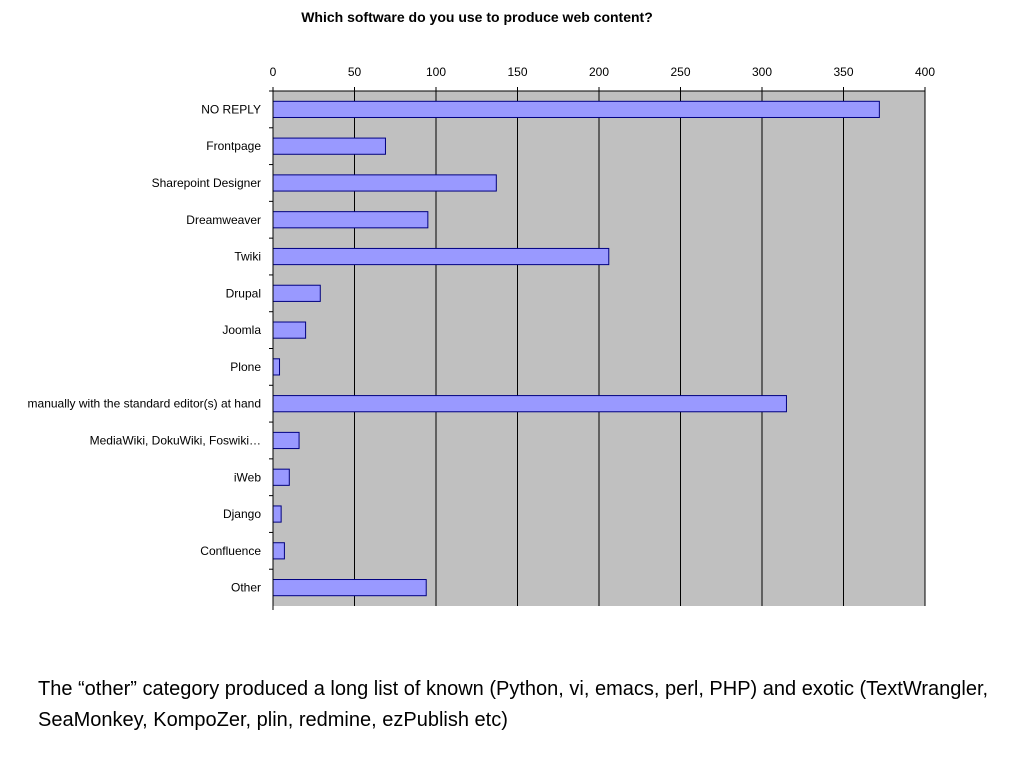  What do you see at coordinates (223, 220) in the screenshot?
I see `category-label: Dreamweaver` at bounding box center [223, 220].